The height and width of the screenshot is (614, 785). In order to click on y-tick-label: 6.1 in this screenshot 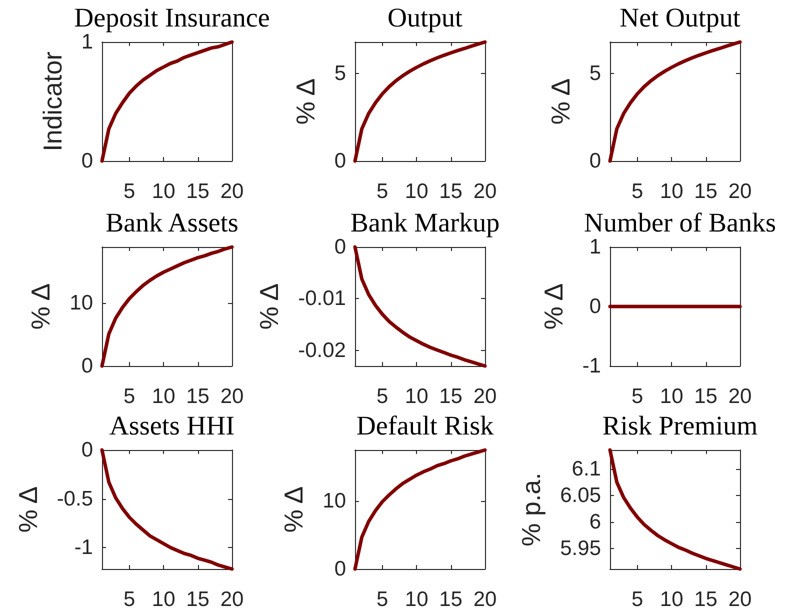, I will do `click(586, 469)`.